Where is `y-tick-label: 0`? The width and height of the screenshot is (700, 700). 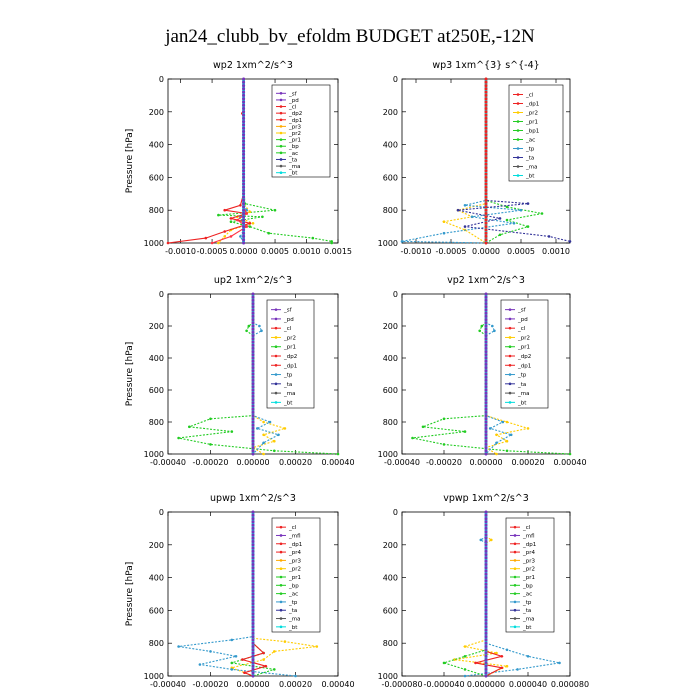
y-tick-label: 0 is located at coordinates (395, 512).